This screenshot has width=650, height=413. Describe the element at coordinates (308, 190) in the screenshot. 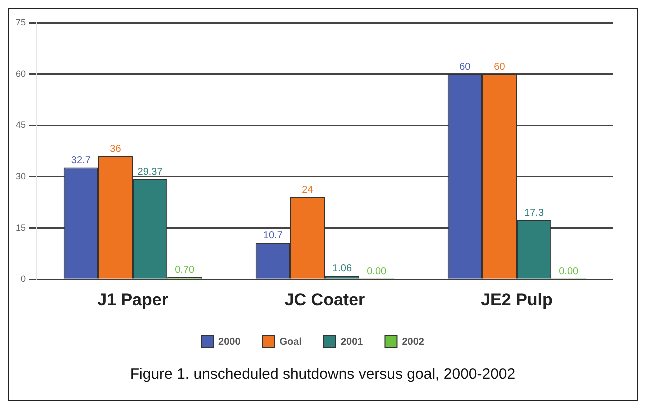

I see `data-label: 24` at that location.